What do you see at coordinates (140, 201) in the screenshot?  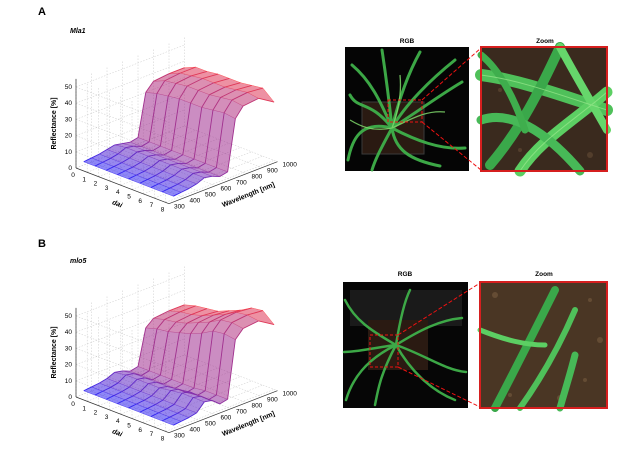 I see `chart-a-x-tick-label: 6` at bounding box center [140, 201].